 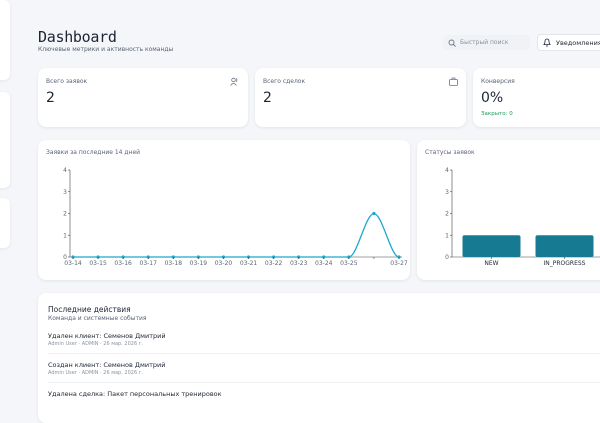 I want to click on search-placeholder: Быстрый поиск, so click(x=484, y=42).